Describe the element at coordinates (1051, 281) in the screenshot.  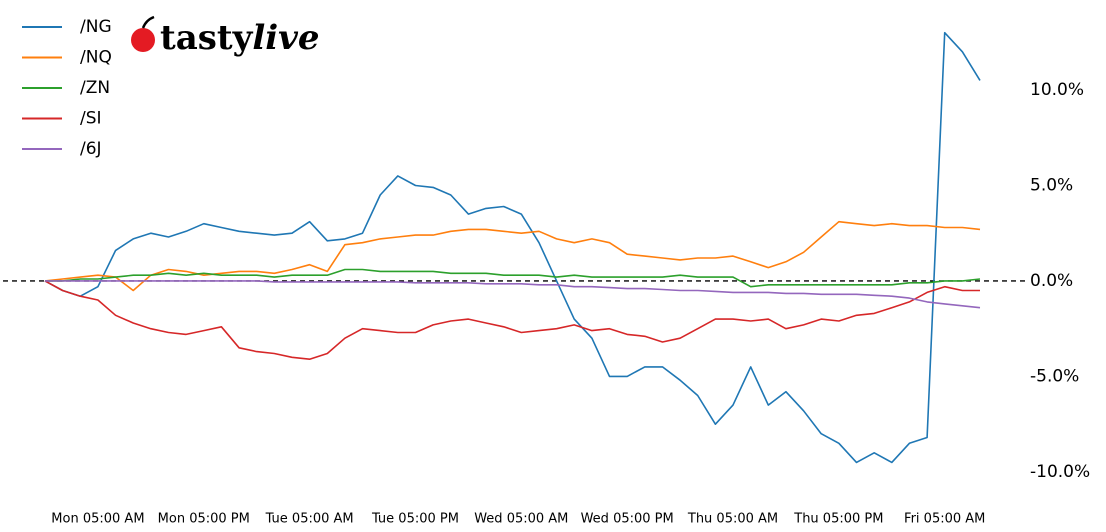
I see `y-tick-label: 0.0%` at that location.